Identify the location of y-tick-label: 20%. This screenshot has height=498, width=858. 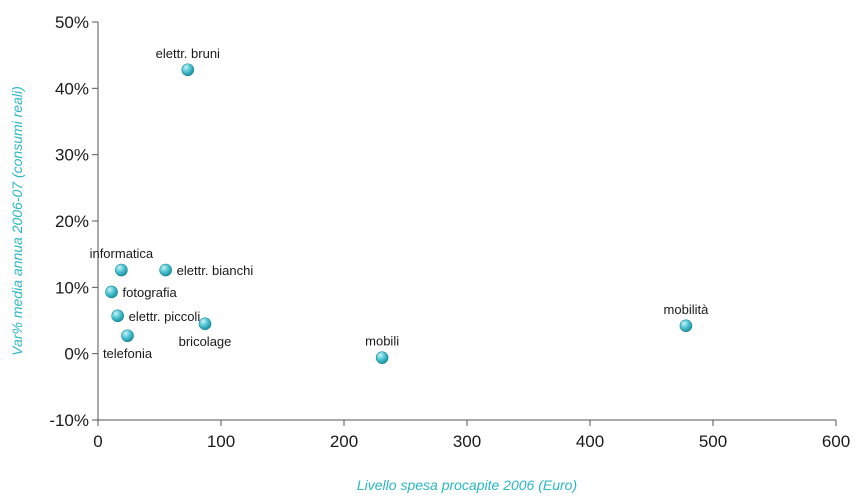
(72, 221).